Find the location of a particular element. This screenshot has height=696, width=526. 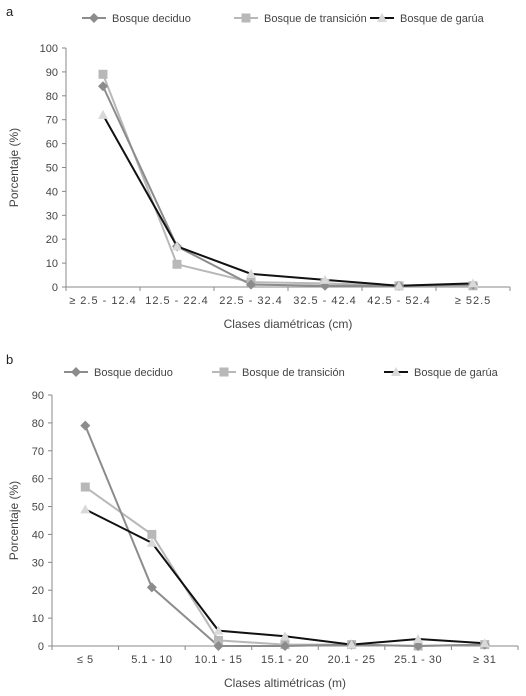

x-tick-label: 12.5 - 22.4 is located at coordinates (177, 301).